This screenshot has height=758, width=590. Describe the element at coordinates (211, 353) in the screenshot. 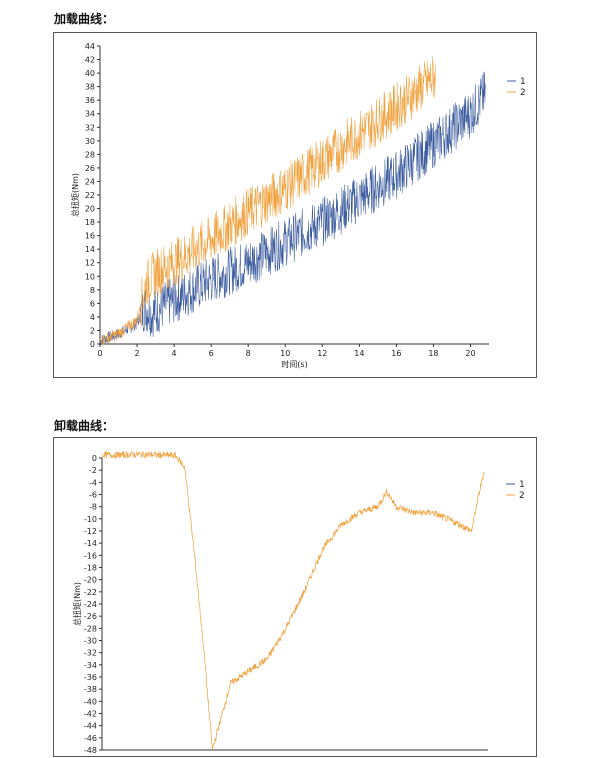

I see `x-tick-label: 6` at that location.